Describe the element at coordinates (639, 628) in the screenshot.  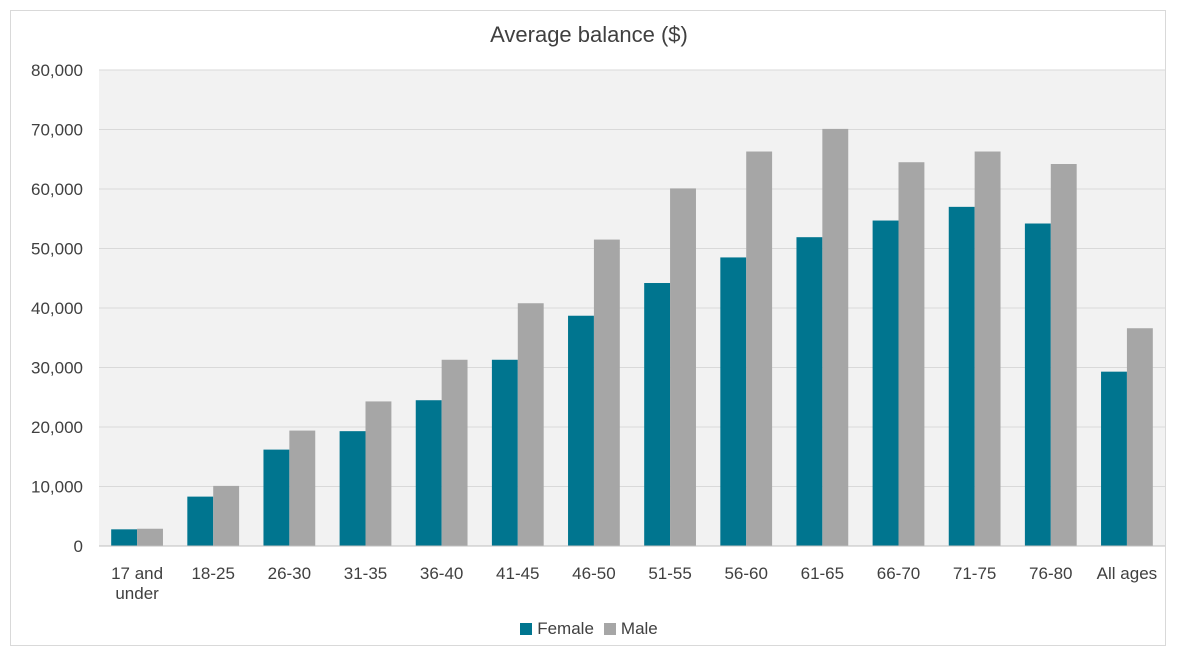
I see `legend-label-male: Male` at that location.